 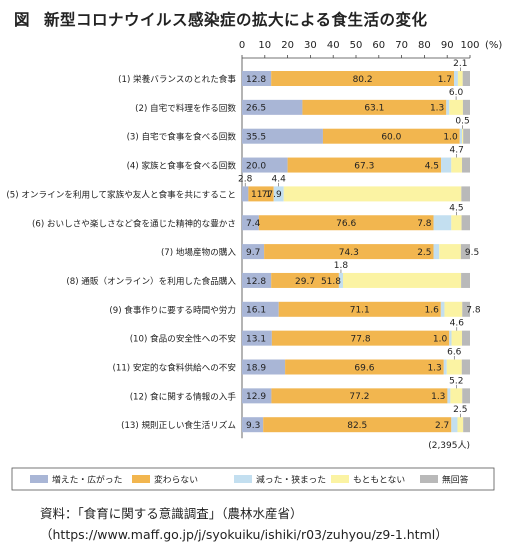 What do you see at coordinates (245, 179) in the screenshot?
I see `data-label-row5-increased: 2.8` at bounding box center [245, 179].